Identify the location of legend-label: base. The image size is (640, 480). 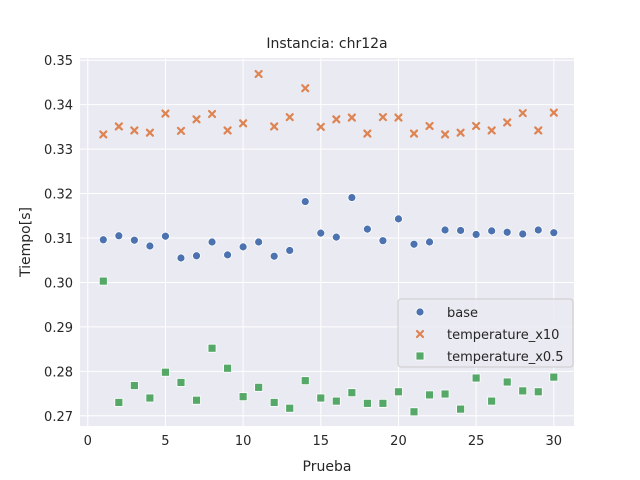
(462, 313).